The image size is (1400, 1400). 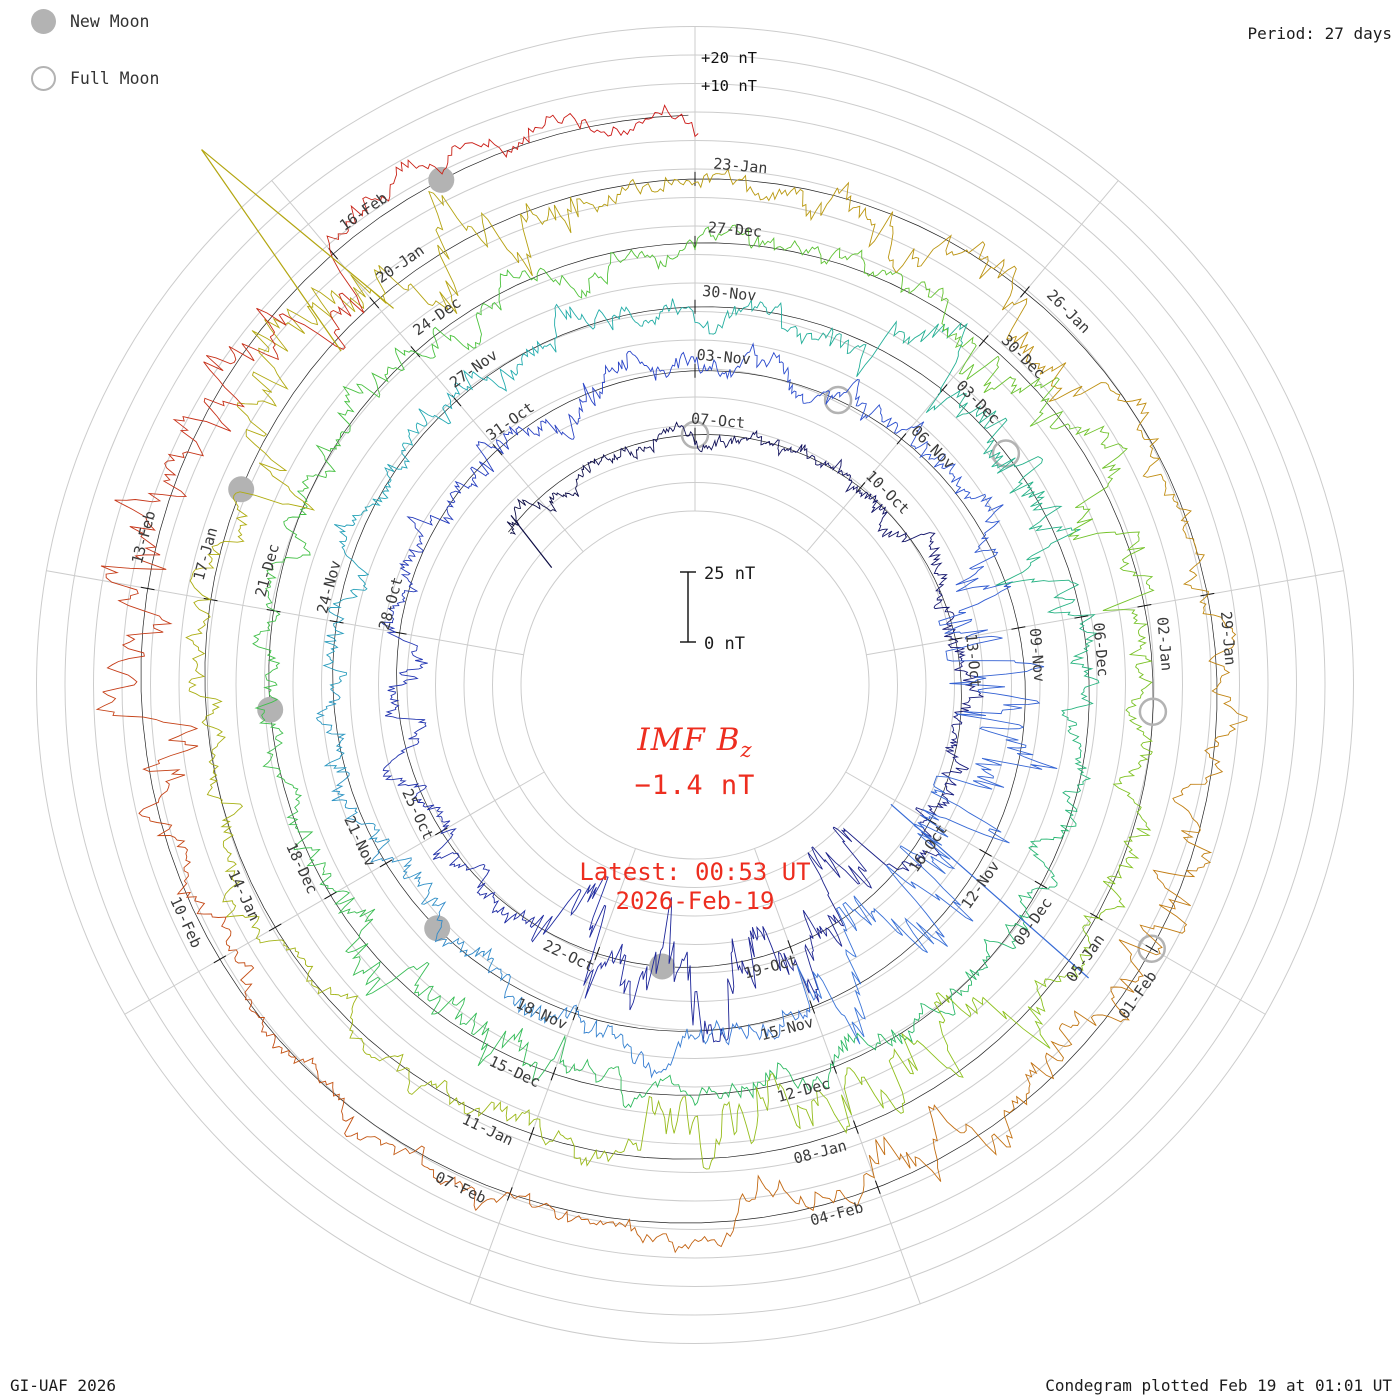 I want to click on imf-bz-value: −1.4 nT, so click(x=695, y=785).